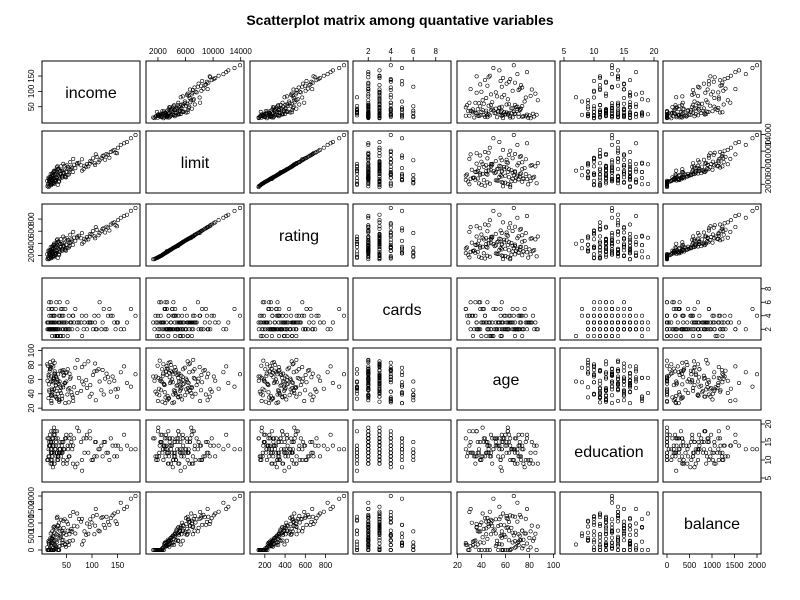  I want to click on variable-label-limit: limit, so click(195, 163).